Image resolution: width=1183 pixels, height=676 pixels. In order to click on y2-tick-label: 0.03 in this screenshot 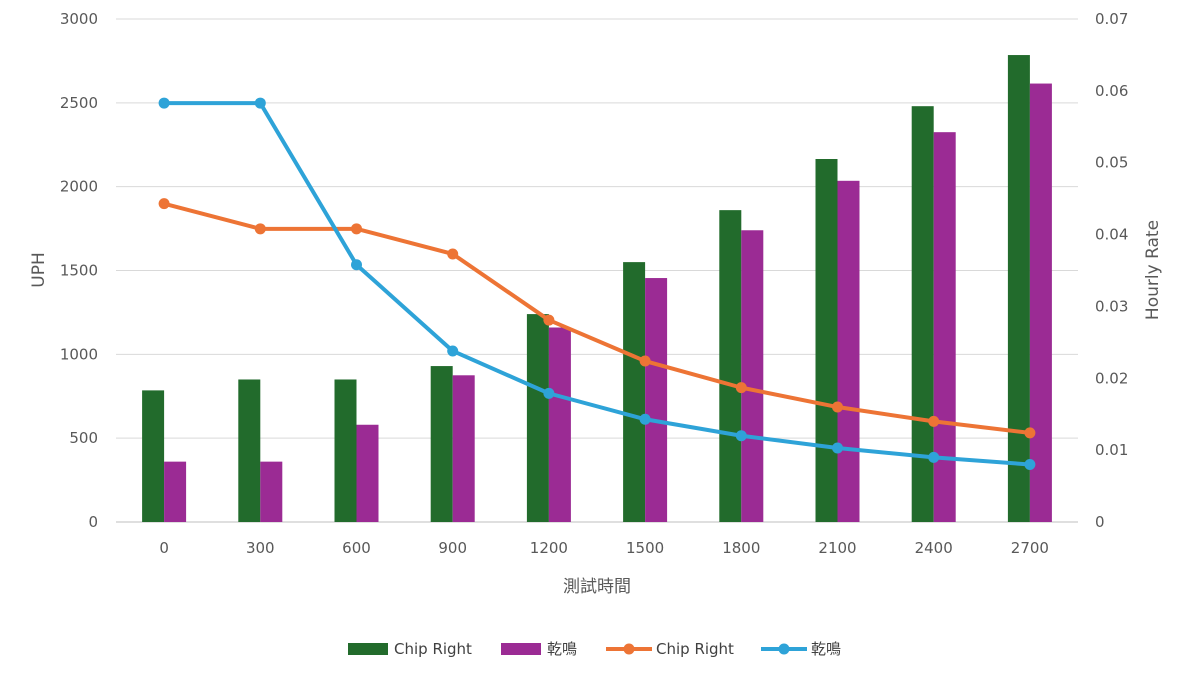, I will do `click(1111, 306)`.